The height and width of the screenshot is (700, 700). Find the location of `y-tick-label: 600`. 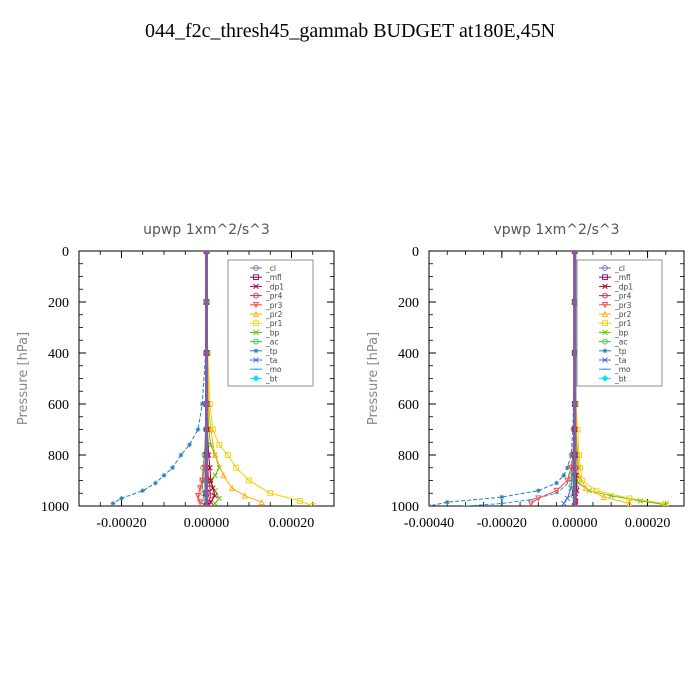

y-tick-label: 600 is located at coordinates (58, 405).